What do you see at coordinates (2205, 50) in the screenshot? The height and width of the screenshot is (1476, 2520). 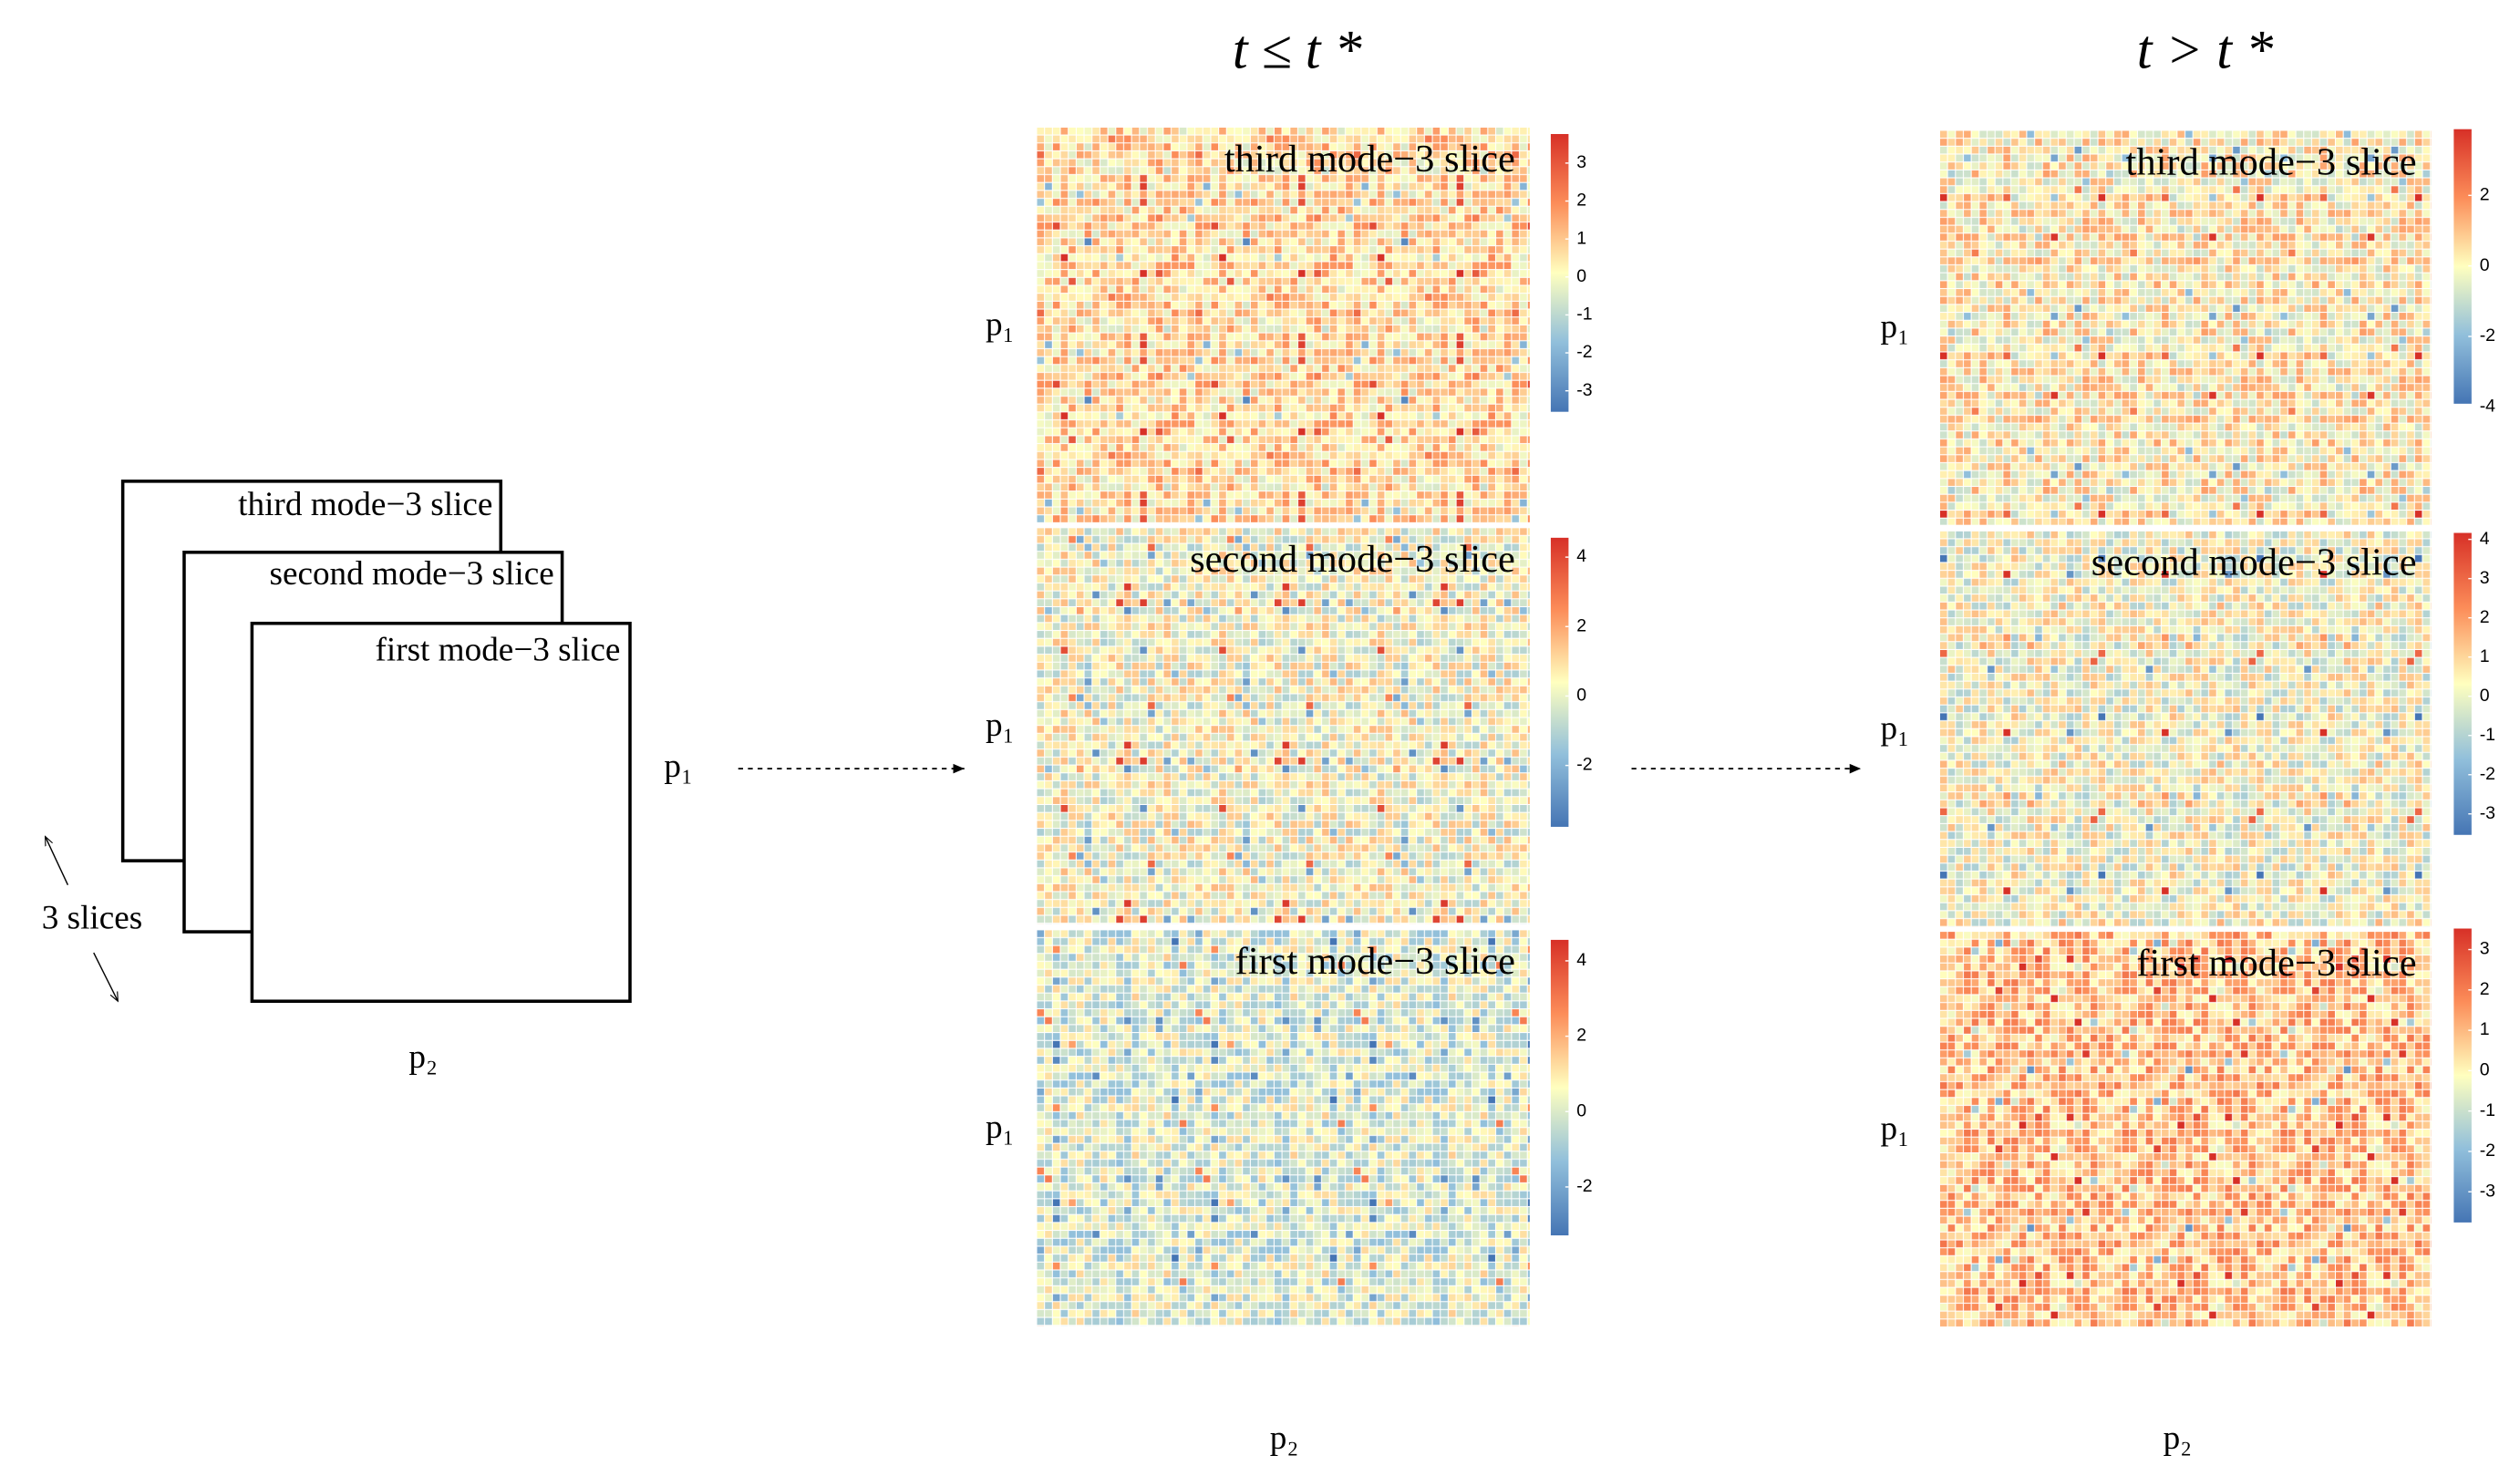 I see `panel-title: t > t *` at bounding box center [2205, 50].